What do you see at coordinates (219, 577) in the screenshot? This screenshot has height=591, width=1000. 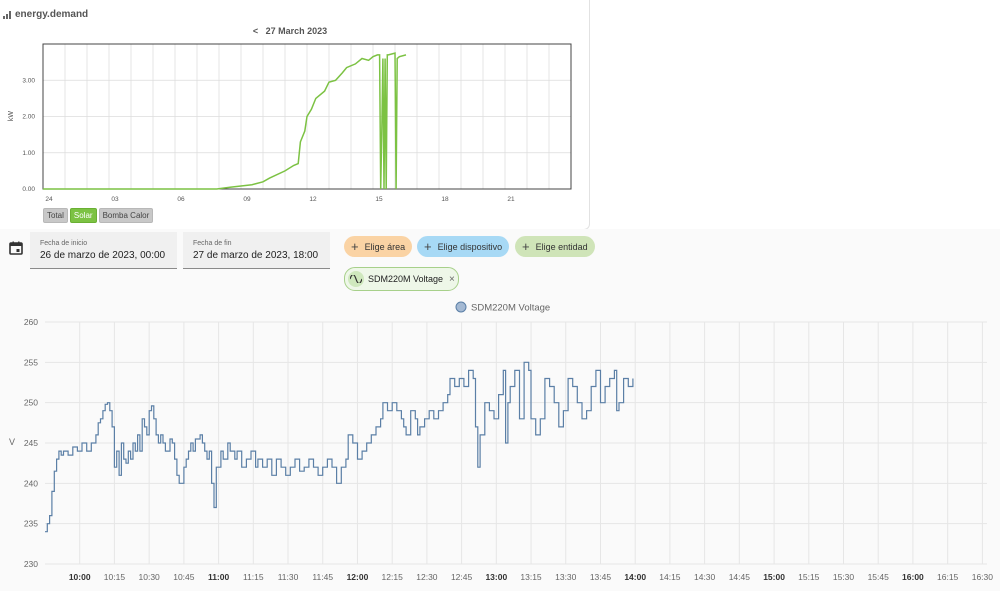 I see `x-tick-label: 11:00` at bounding box center [219, 577].